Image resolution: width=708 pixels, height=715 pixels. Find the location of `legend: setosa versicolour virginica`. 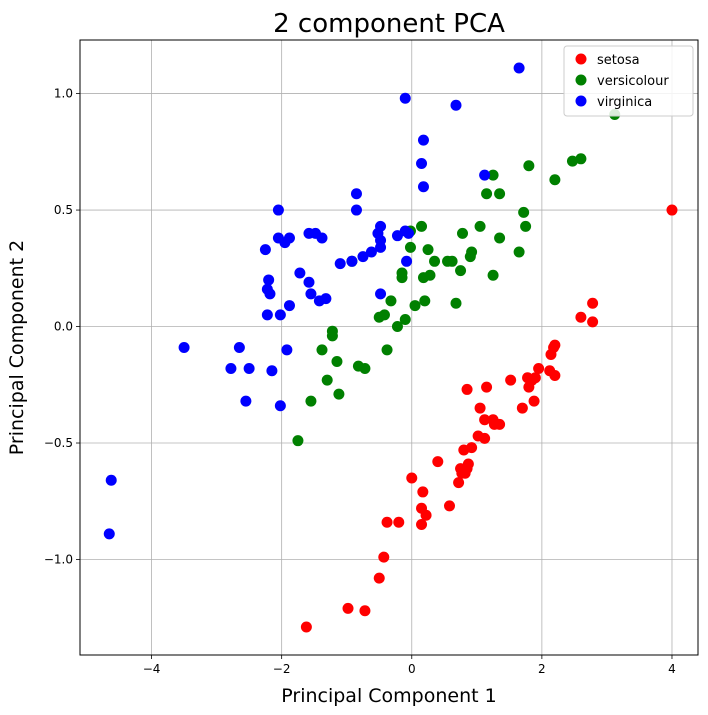

legend: setosa versicolour virginica is located at coordinates (628, 81).